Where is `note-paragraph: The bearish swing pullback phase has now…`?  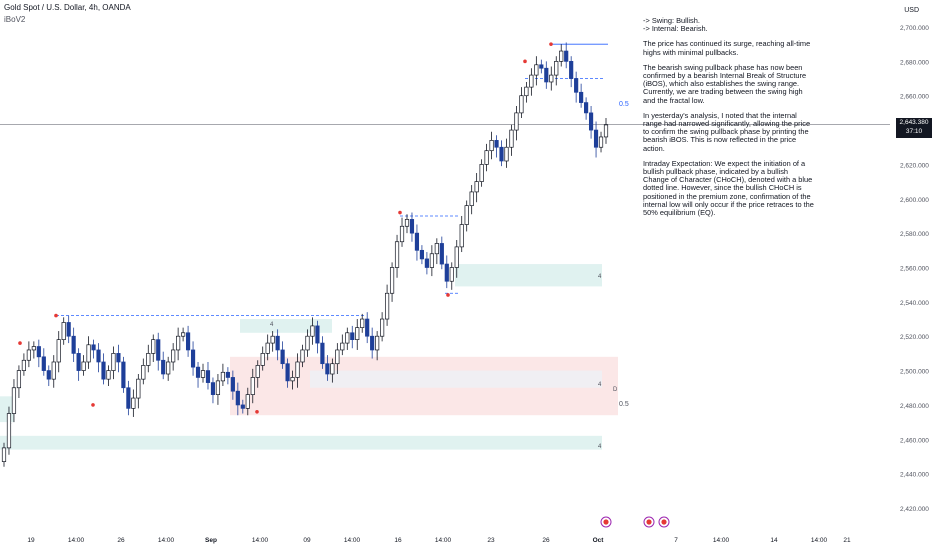
note-paragraph: The bearish swing pullback phase has now… is located at coordinates (725, 83).